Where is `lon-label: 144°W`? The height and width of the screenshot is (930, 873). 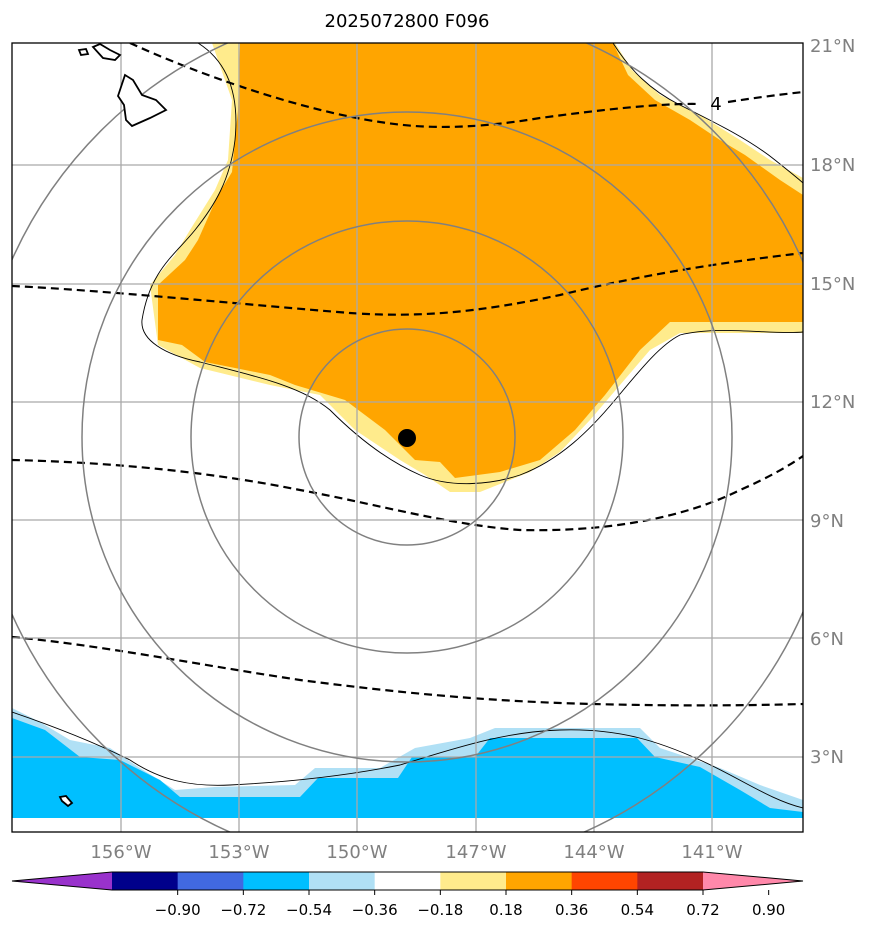
lon-label: 144°W is located at coordinates (593, 852).